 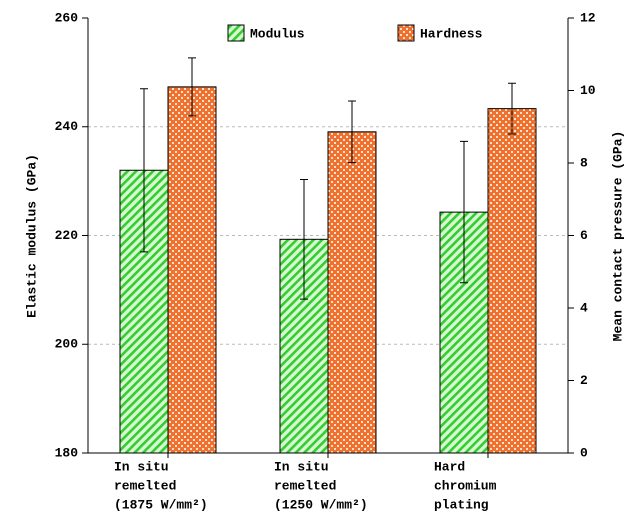 What do you see at coordinates (67, 344) in the screenshot?
I see `y-tick-label: 200` at bounding box center [67, 344].